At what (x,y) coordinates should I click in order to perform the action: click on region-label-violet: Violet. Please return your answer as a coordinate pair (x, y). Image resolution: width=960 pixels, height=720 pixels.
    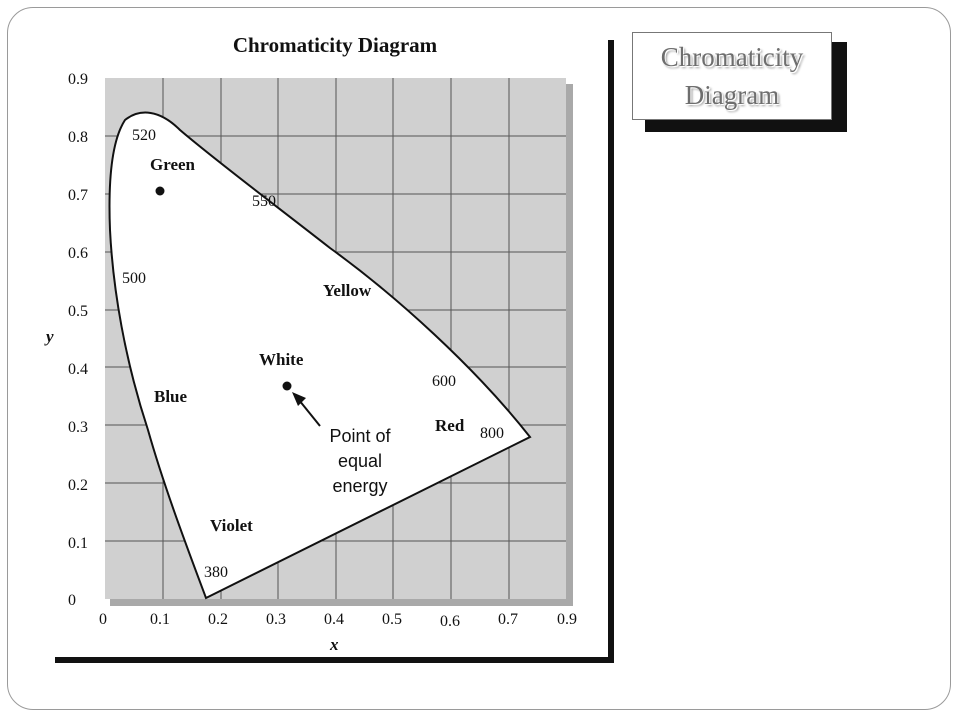
    Looking at the image, I should click on (231, 525).